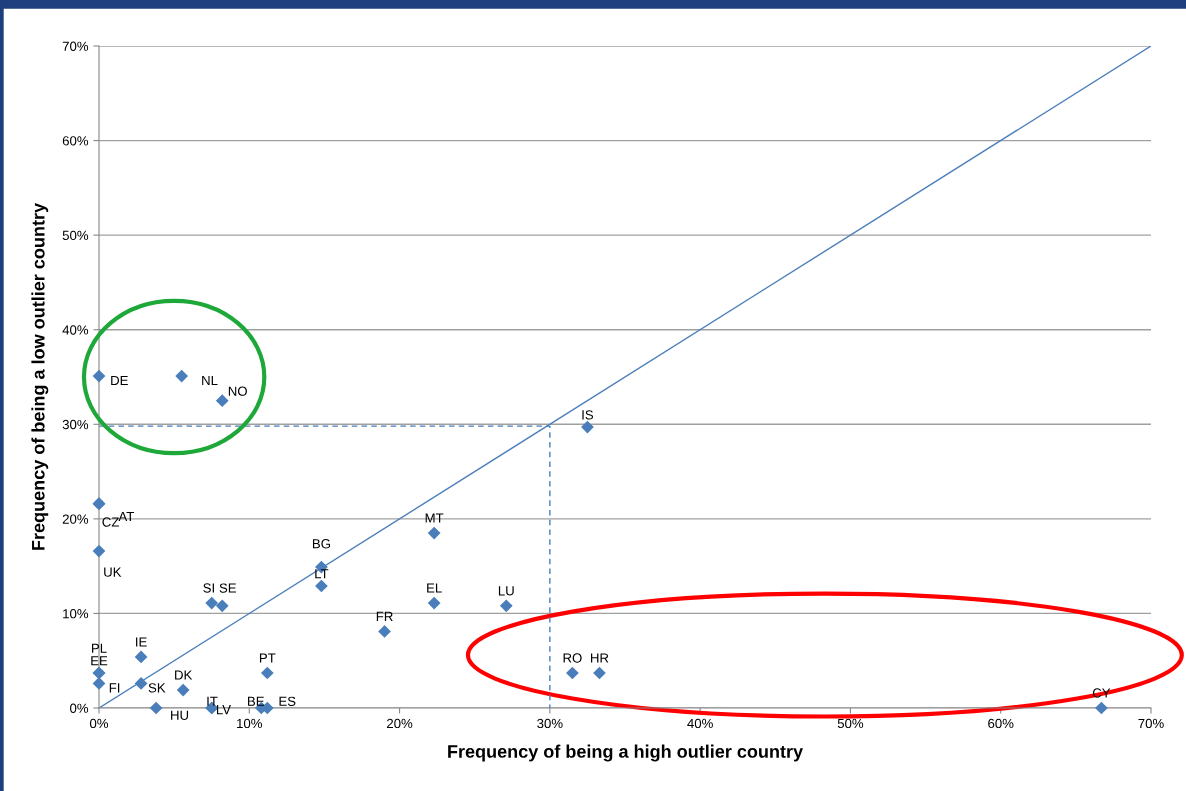  What do you see at coordinates (126, 516) in the screenshot?
I see `annotation: AT` at bounding box center [126, 516].